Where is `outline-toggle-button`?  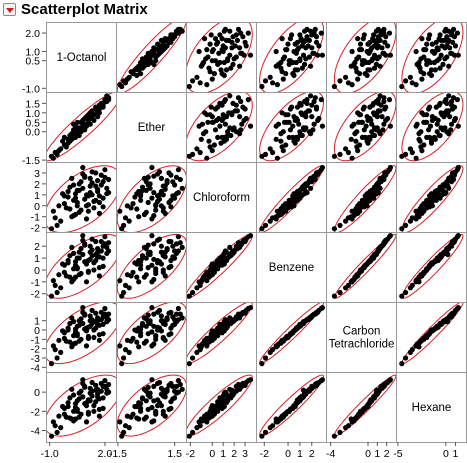
outline-toggle-button is located at coordinates (9, 9).